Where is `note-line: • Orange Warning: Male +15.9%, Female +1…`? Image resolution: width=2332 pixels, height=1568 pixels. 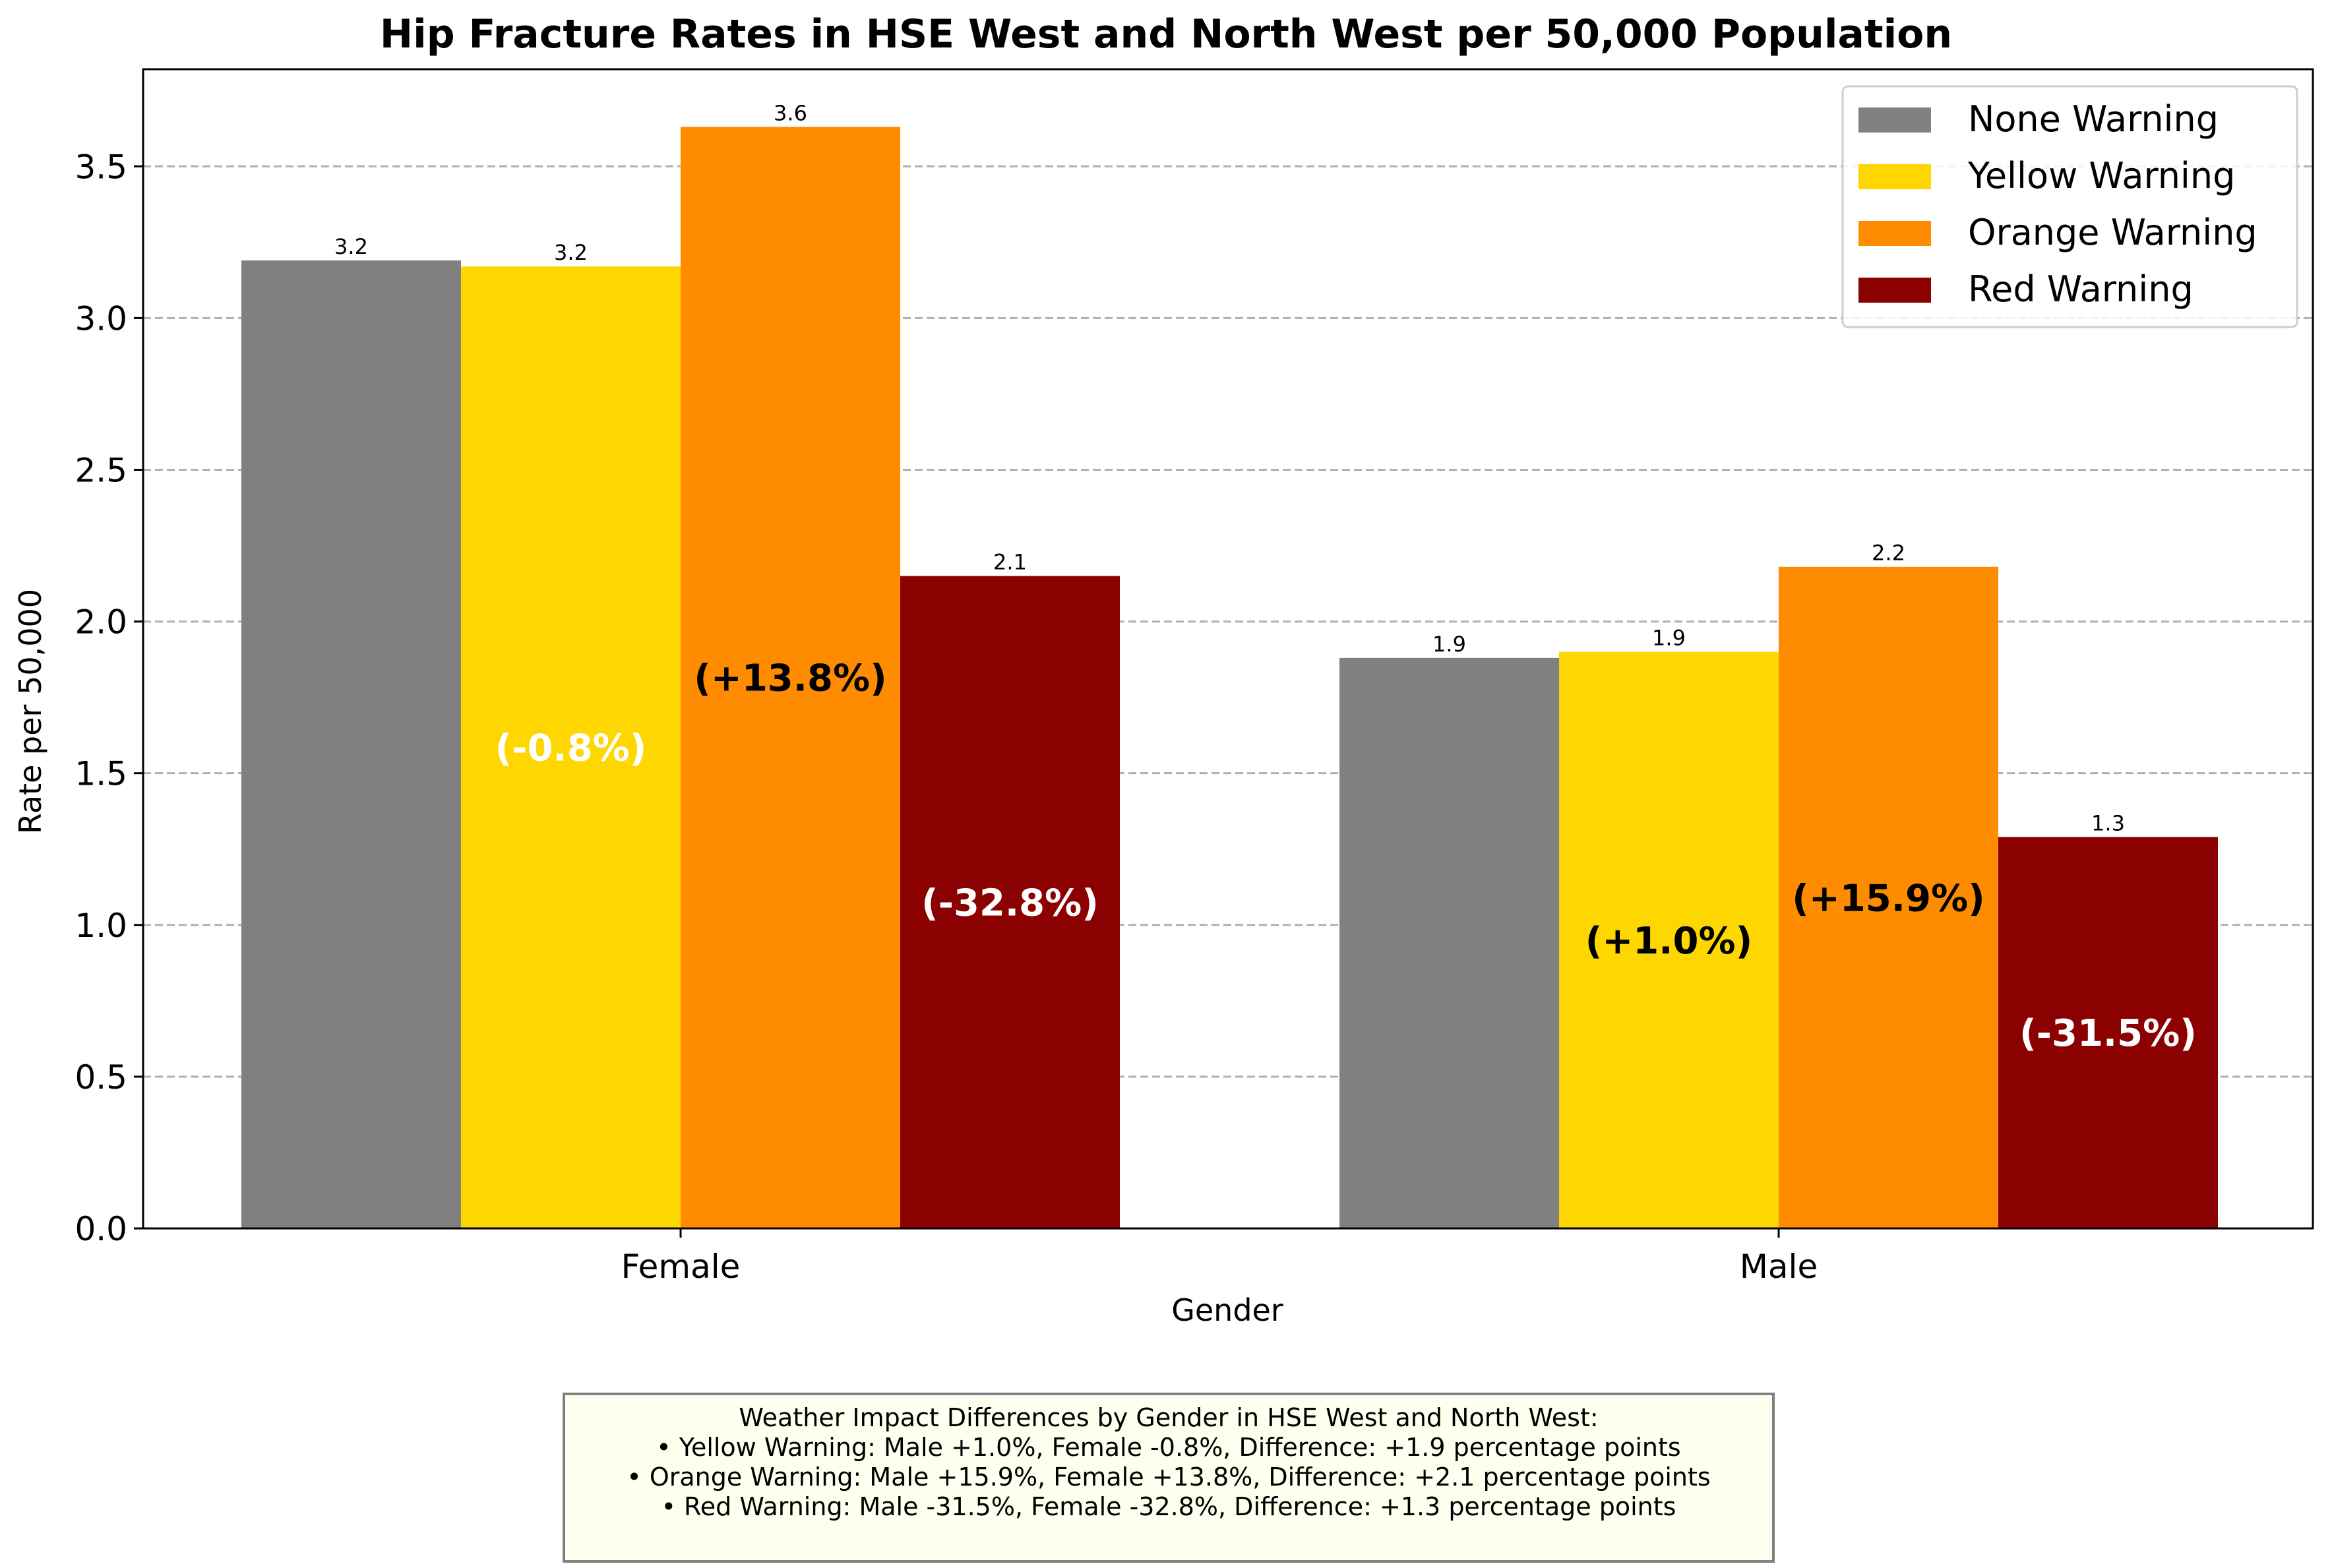
note-line: • Orange Warning: Male +15.9%, Female +1… is located at coordinates (1169, 1477).